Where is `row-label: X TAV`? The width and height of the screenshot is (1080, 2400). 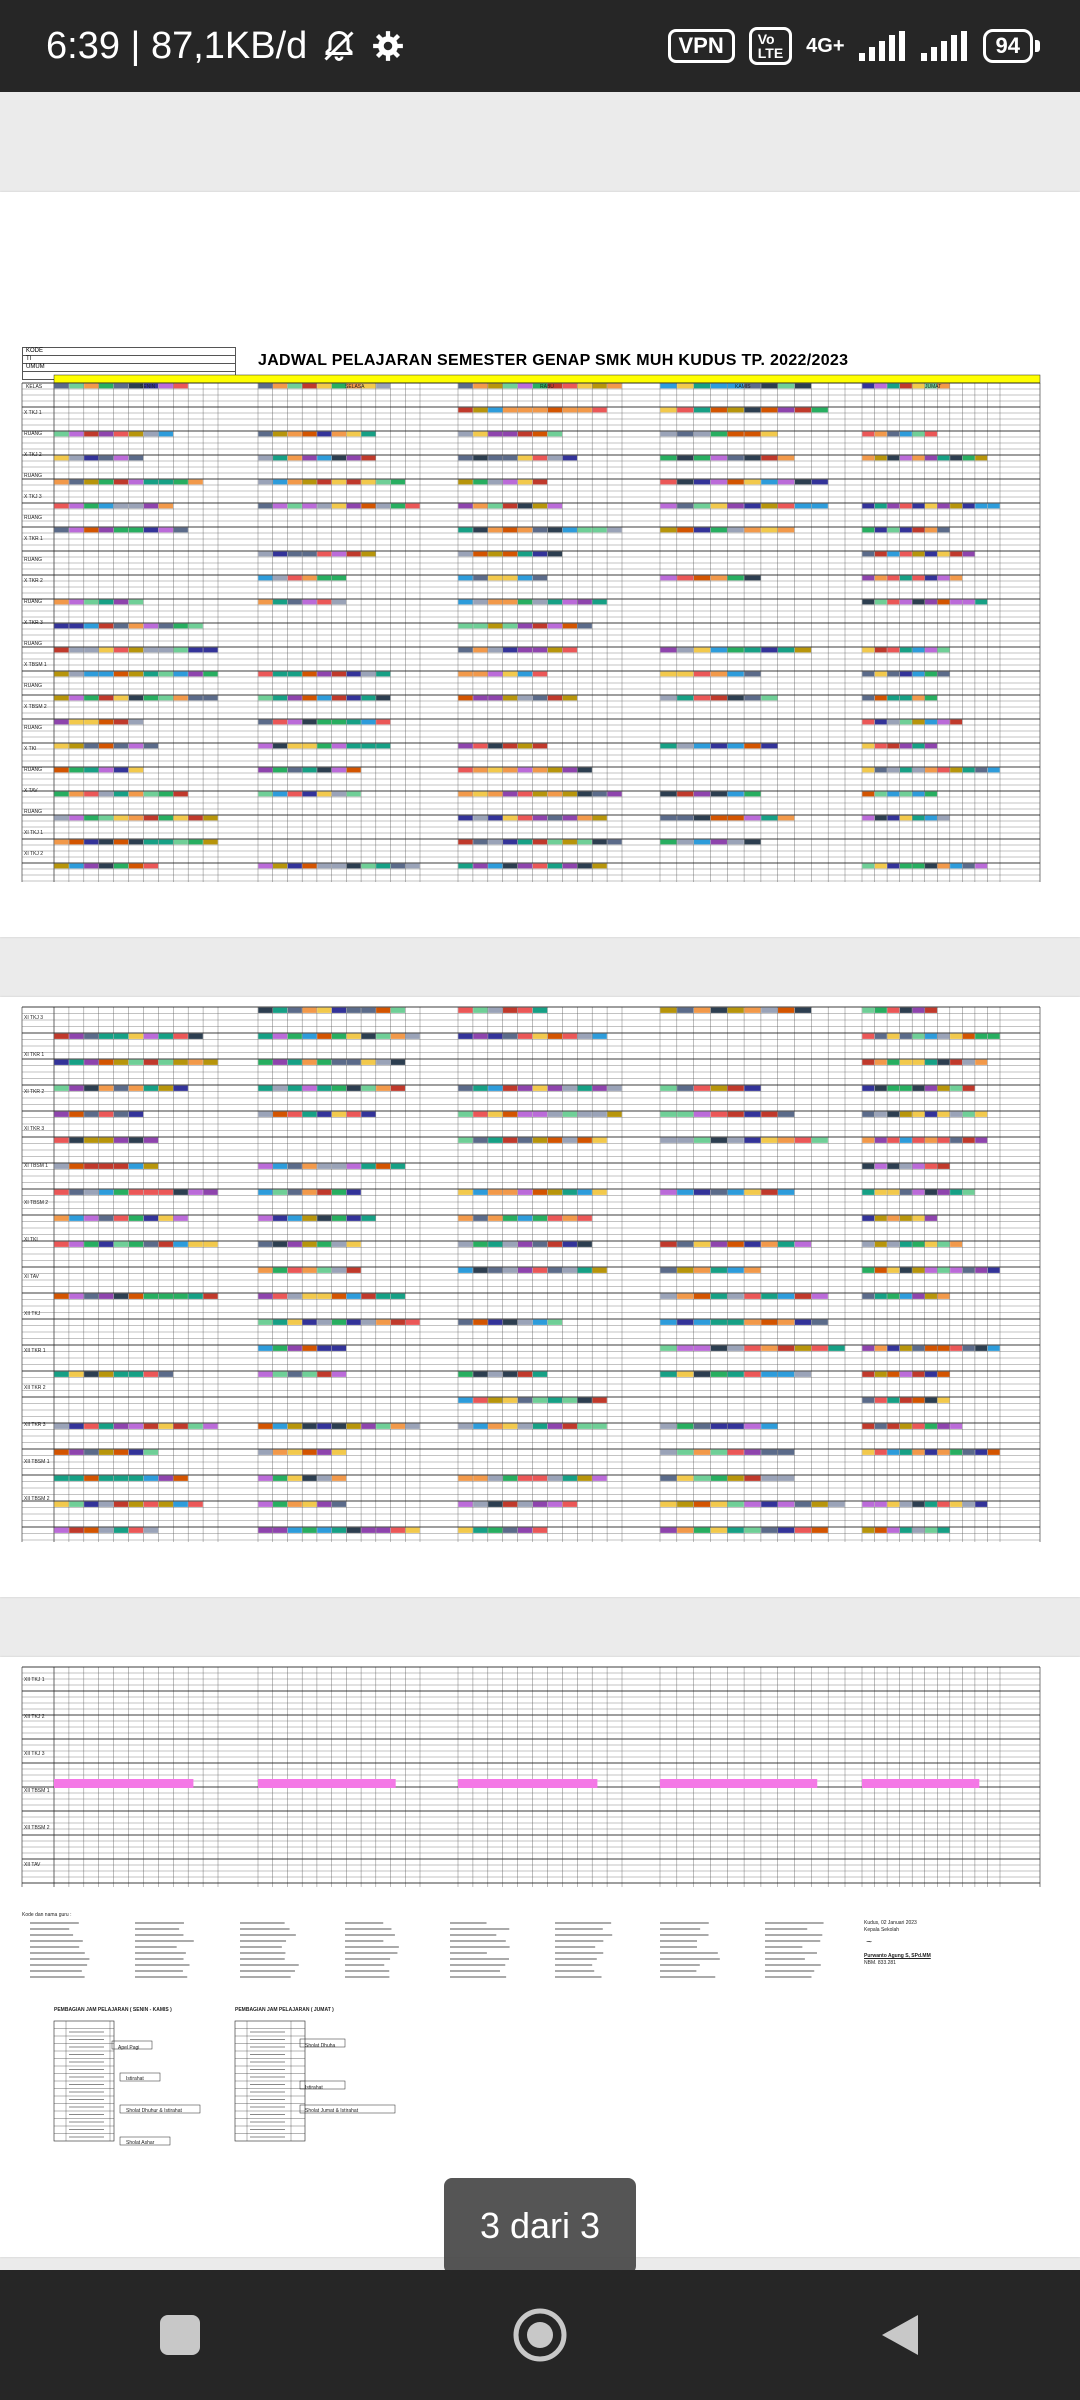 row-label: X TAV is located at coordinates (31, 791).